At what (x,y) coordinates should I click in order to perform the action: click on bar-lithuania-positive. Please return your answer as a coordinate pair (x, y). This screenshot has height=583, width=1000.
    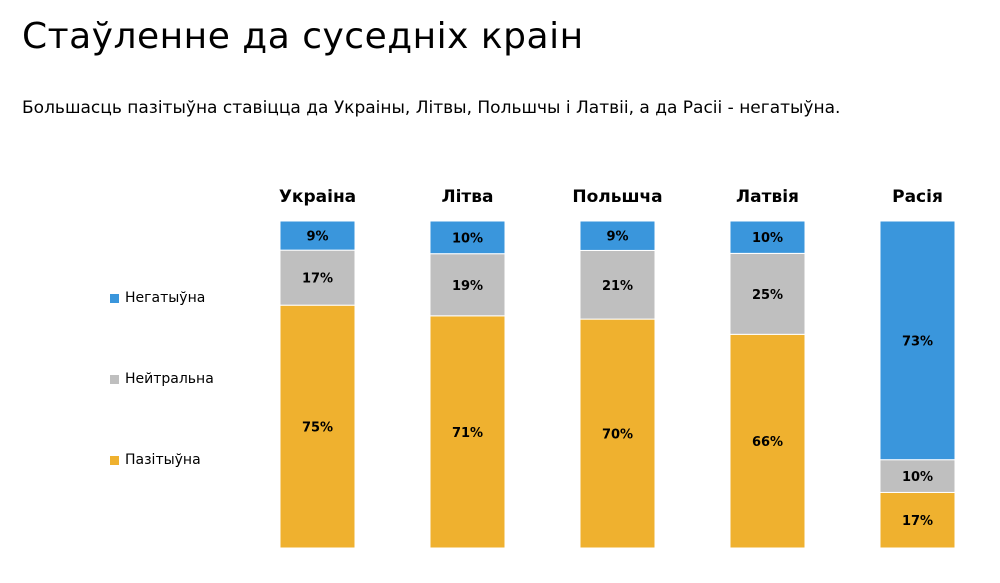
    Looking at the image, I should click on (467, 432).